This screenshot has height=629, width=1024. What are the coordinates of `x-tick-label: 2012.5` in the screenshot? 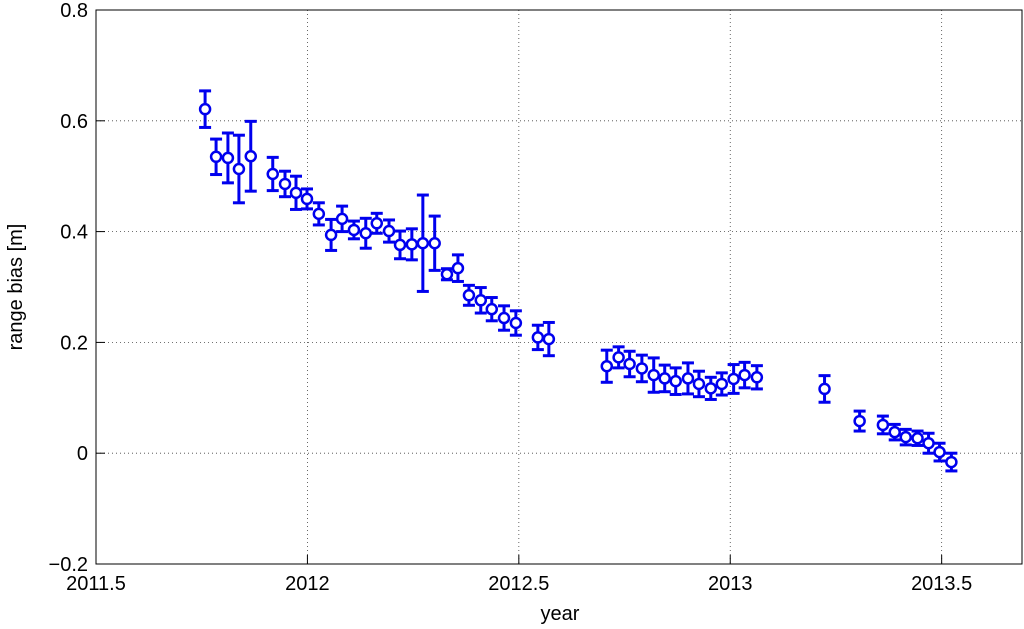 It's located at (518, 584).